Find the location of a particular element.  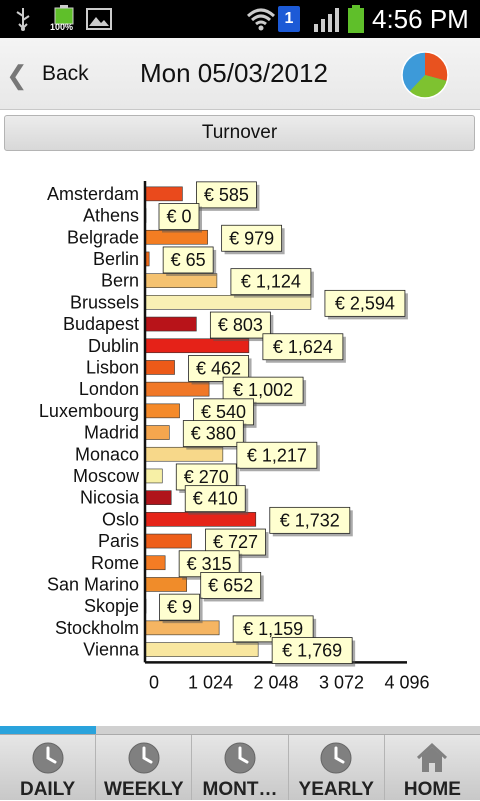

nav-daily: DAILY is located at coordinates (48, 767).